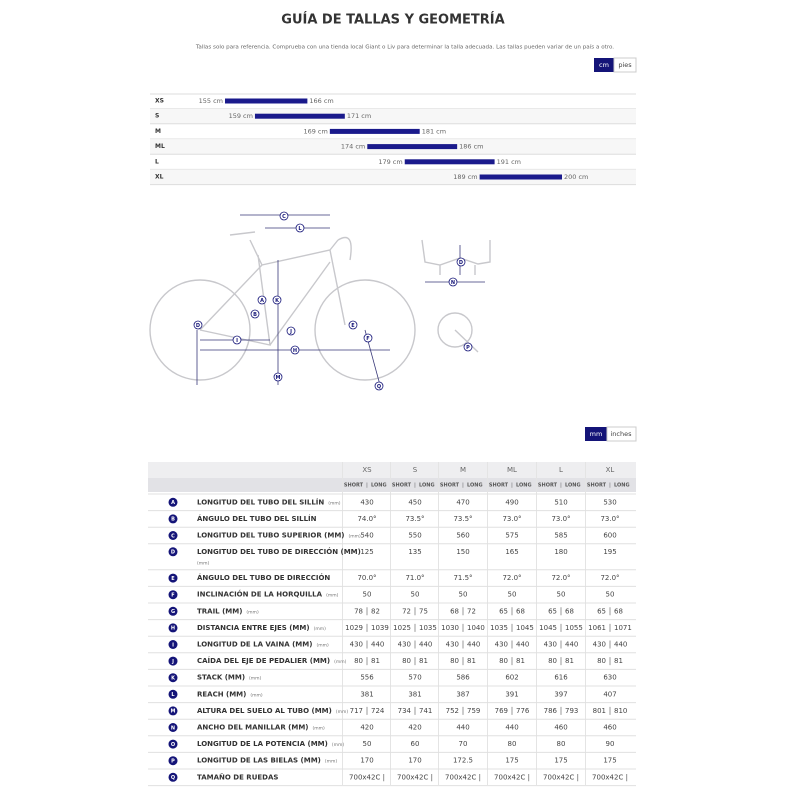 The height and width of the screenshot is (800, 800). What do you see at coordinates (609, 552) in the screenshot?
I see `cell-value: 195` at bounding box center [609, 552].